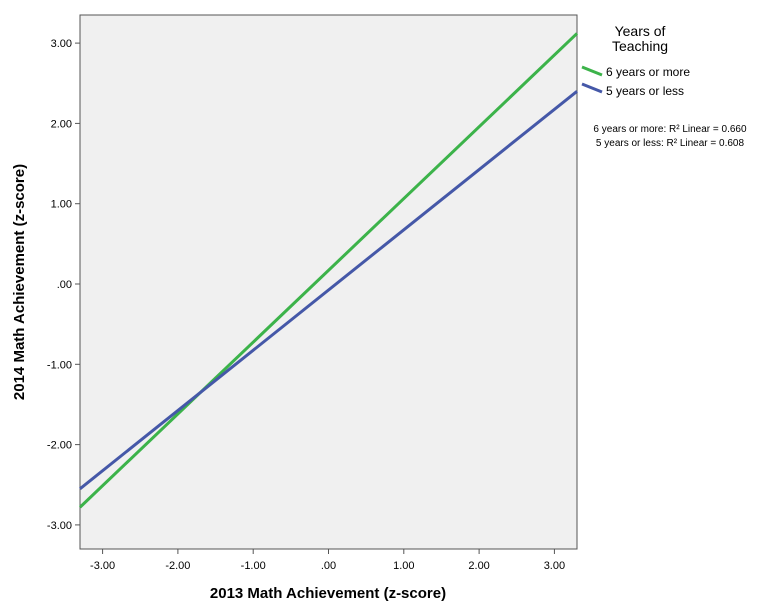 Image resolution: width=760 pixels, height=606 pixels. I want to click on x-axis-title: 2013 Math Achievement (z-score), so click(328, 593).